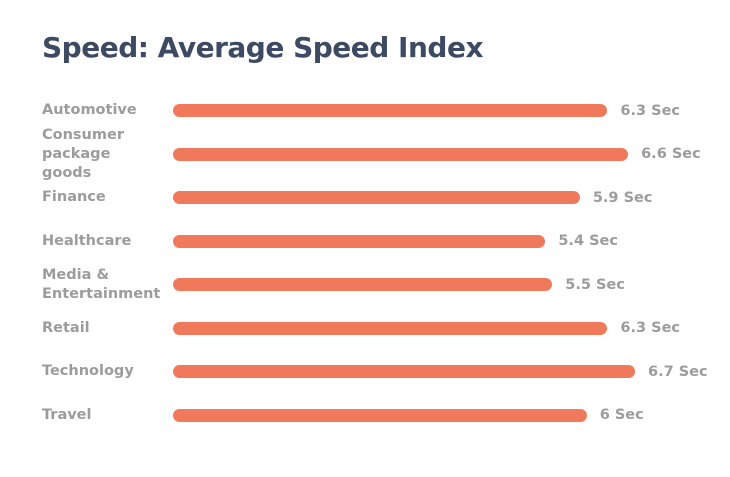  Describe the element at coordinates (595, 284) in the screenshot. I see `value-label: 5.5 Sec` at that location.